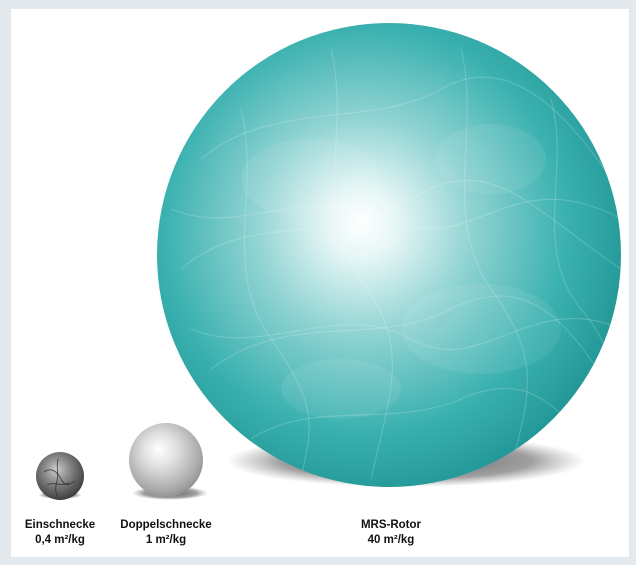  I want to click on einschnecke-caption: Einschnecke 0,4 m²/kg, so click(60, 533).